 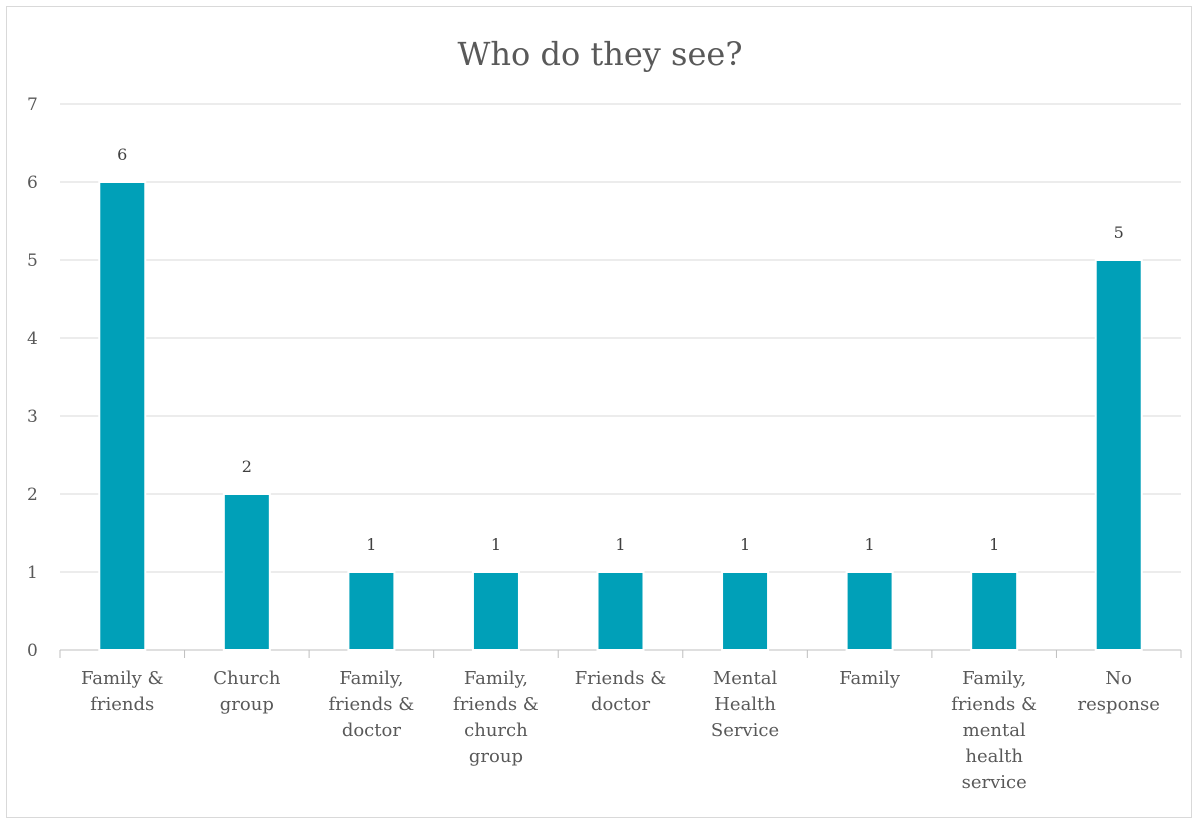 What do you see at coordinates (1119, 691) in the screenshot?
I see `x-category-label: No response` at bounding box center [1119, 691].